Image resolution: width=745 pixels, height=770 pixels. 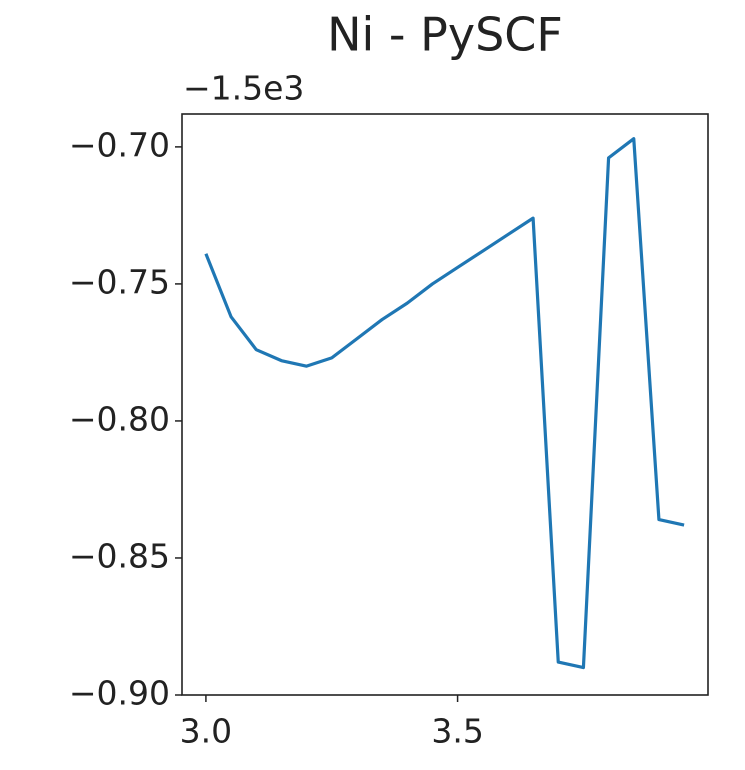 What do you see at coordinates (119, 144) in the screenshot?
I see `y-tick-label: −0.70` at bounding box center [119, 144].